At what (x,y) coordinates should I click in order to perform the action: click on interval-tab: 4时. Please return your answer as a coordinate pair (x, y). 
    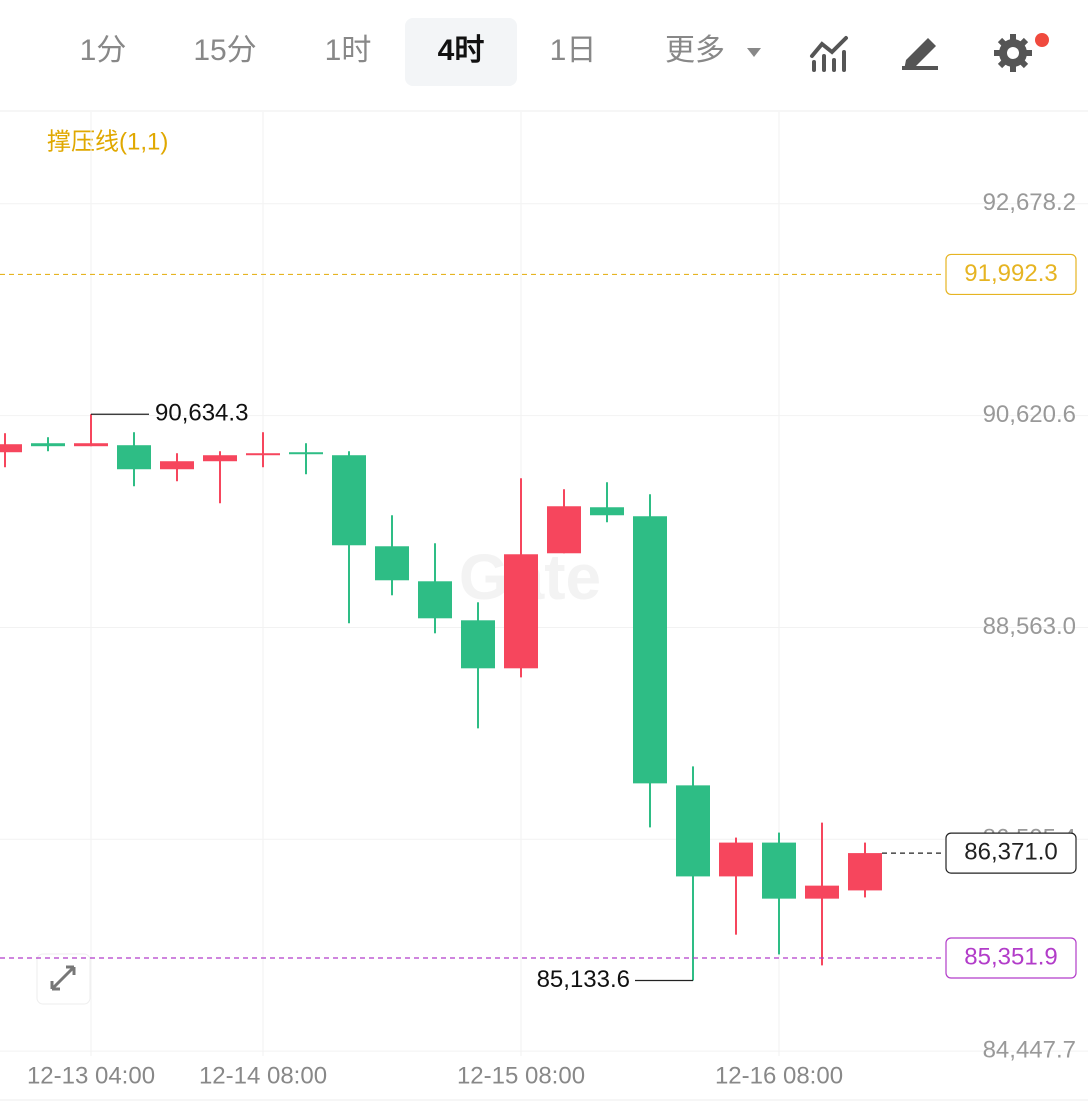
    Looking at the image, I should click on (461, 50).